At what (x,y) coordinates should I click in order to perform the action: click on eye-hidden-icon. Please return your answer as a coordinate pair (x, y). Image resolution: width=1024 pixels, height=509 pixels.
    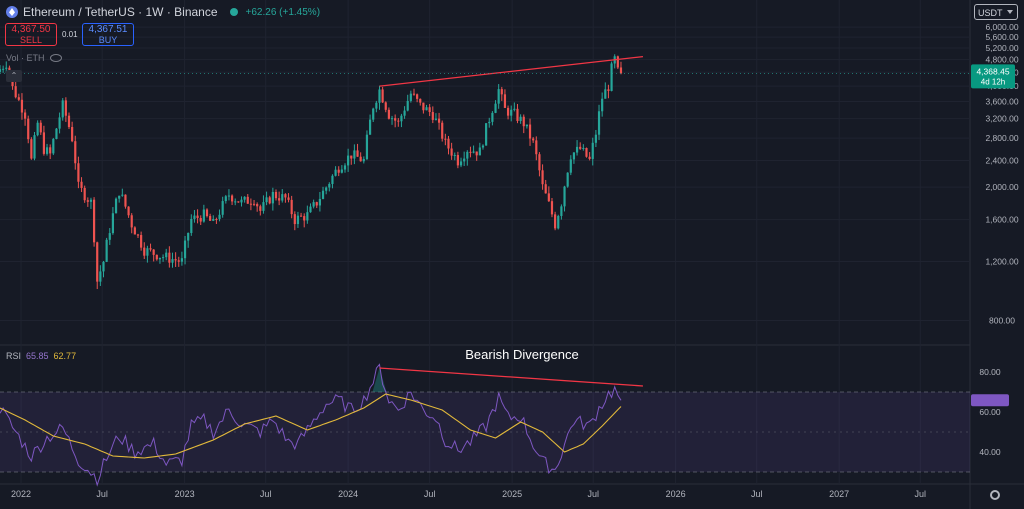
    Looking at the image, I should click on (55, 58).